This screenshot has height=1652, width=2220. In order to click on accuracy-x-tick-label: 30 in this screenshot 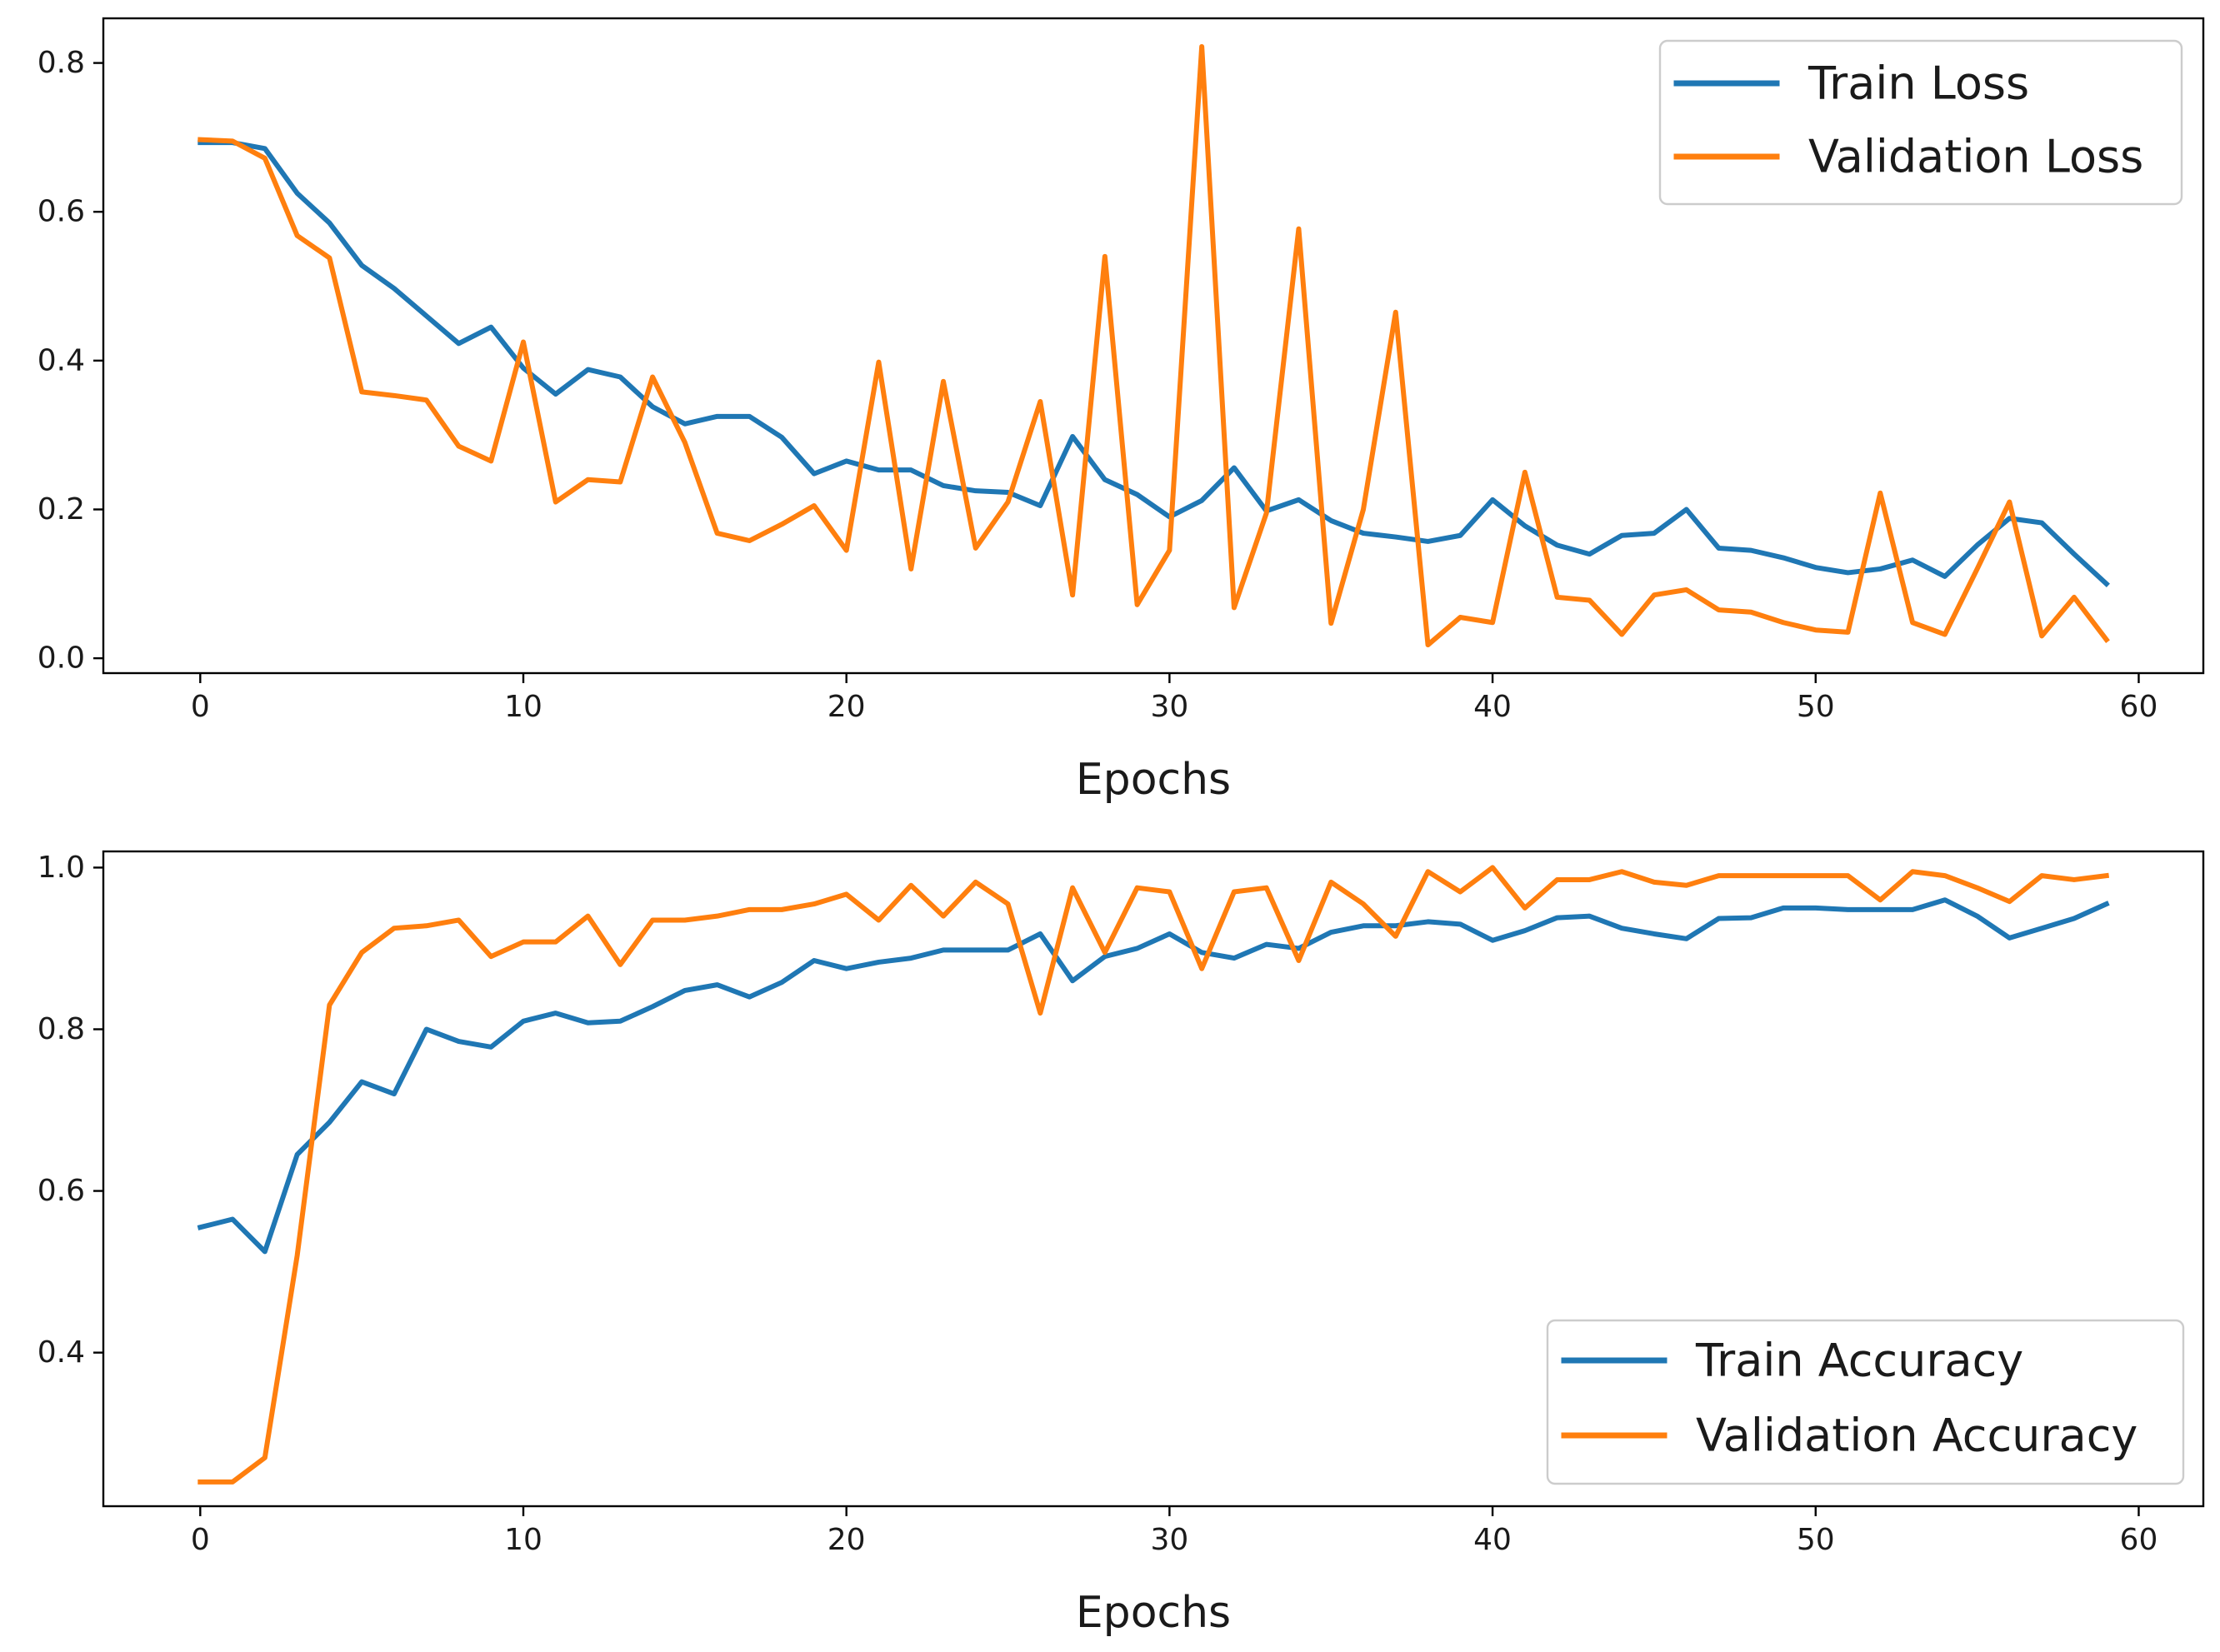, I will do `click(1169, 1540)`.